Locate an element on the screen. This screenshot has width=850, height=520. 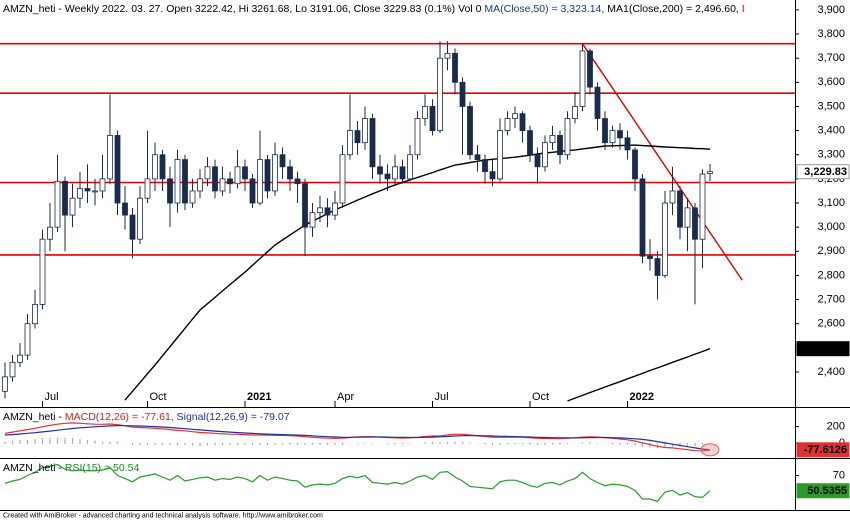
x-tick-label: 2022 is located at coordinates (642, 397).